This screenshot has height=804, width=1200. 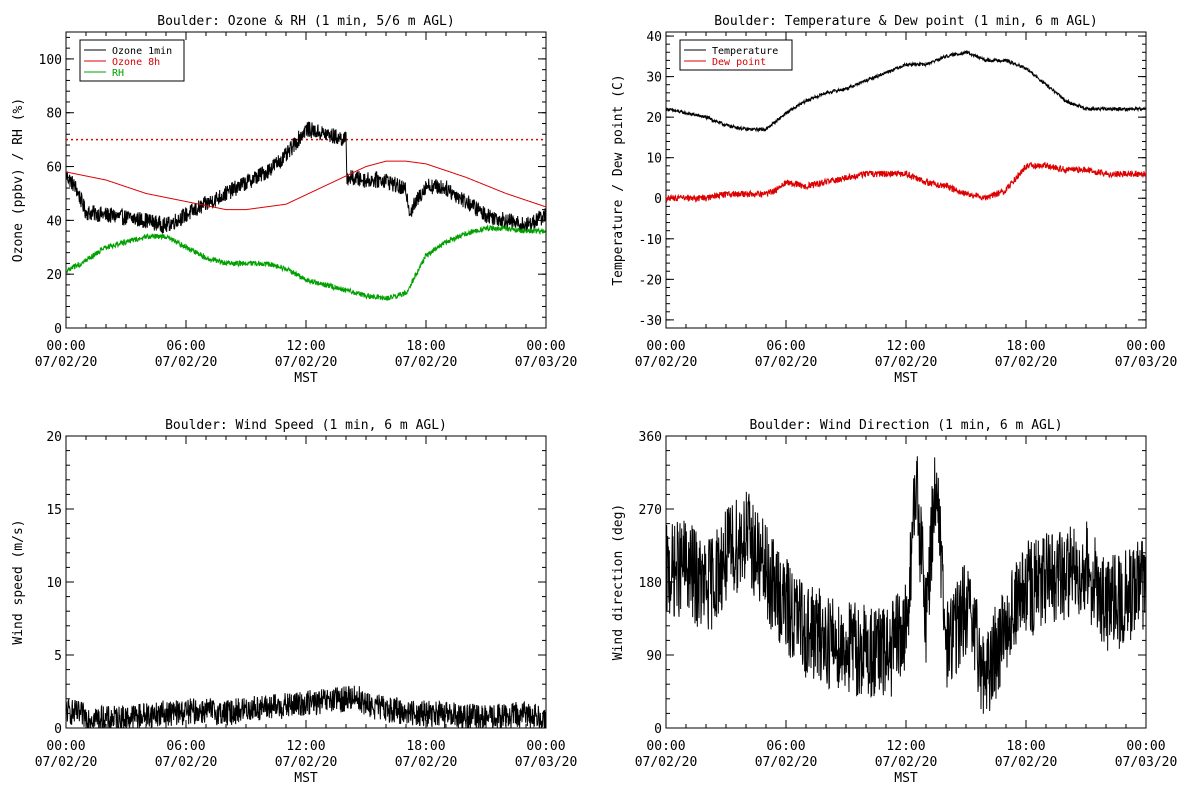 What do you see at coordinates (18, 180) in the screenshot?
I see `y-axis-label: Ozone (ppbv) / RH (%)` at bounding box center [18, 180].